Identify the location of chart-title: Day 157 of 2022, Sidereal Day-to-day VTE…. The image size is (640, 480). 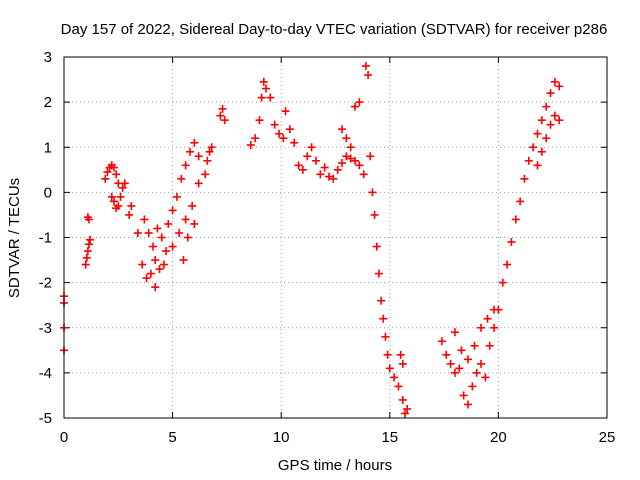
(334, 29).